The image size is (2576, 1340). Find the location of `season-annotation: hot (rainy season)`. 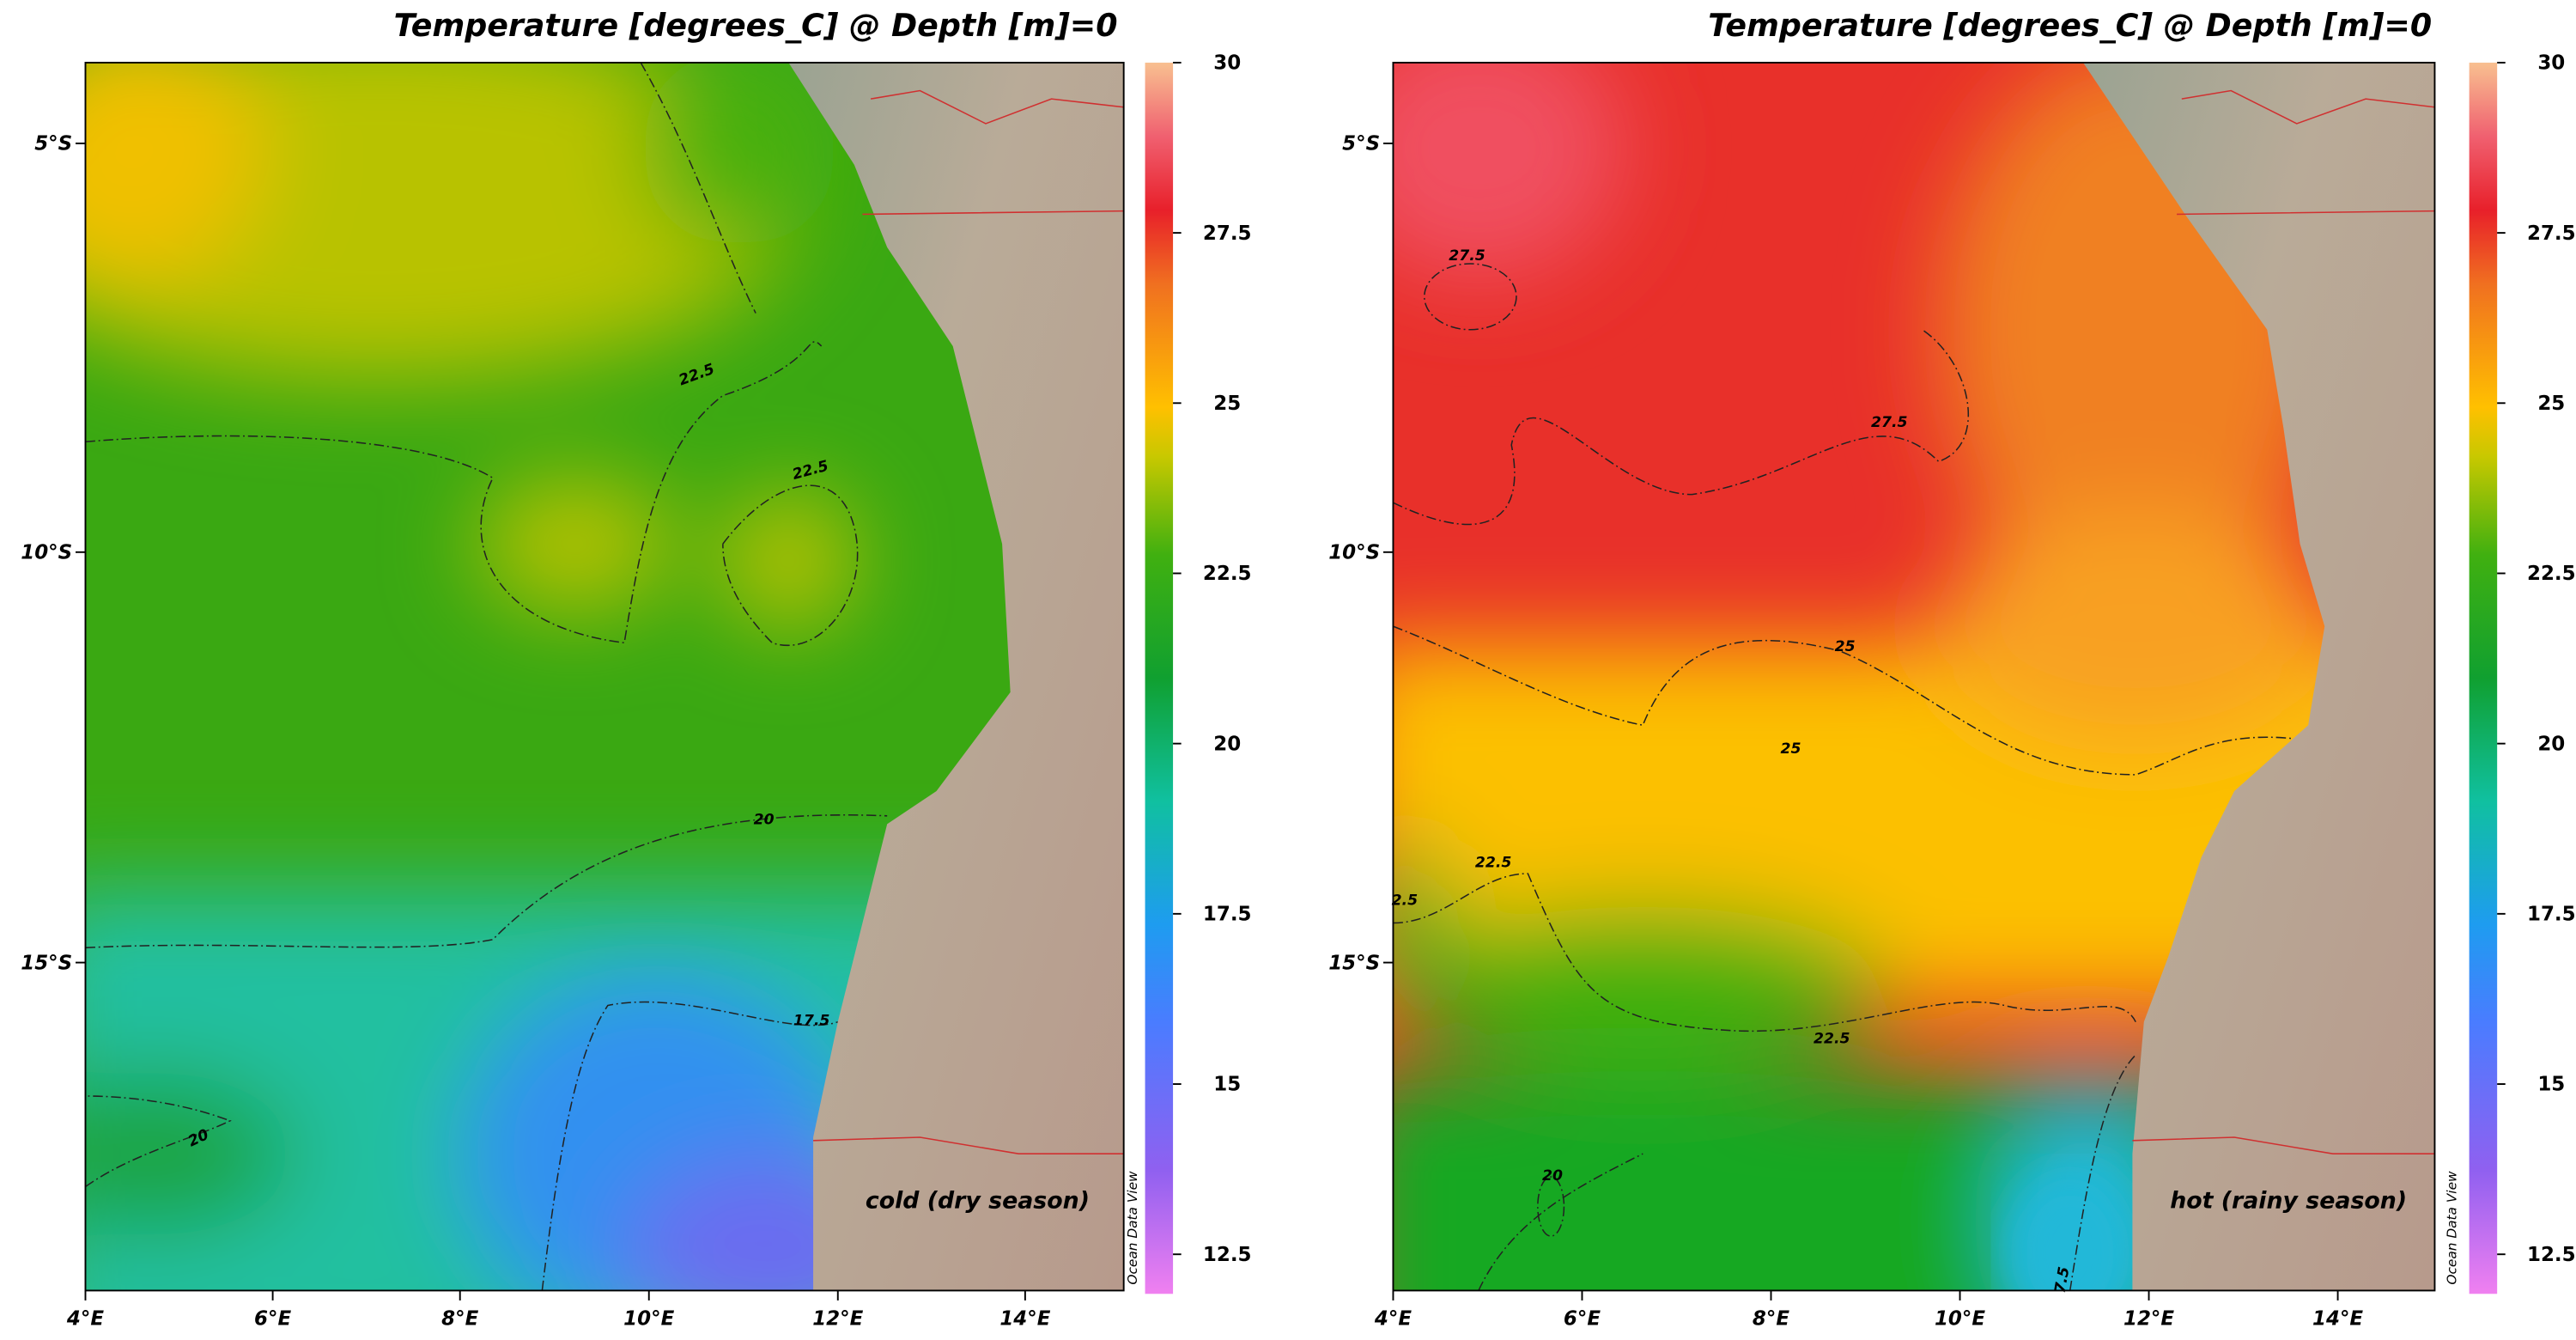

season-annotation: hot (rainy season) is located at coordinates (2288, 1200).